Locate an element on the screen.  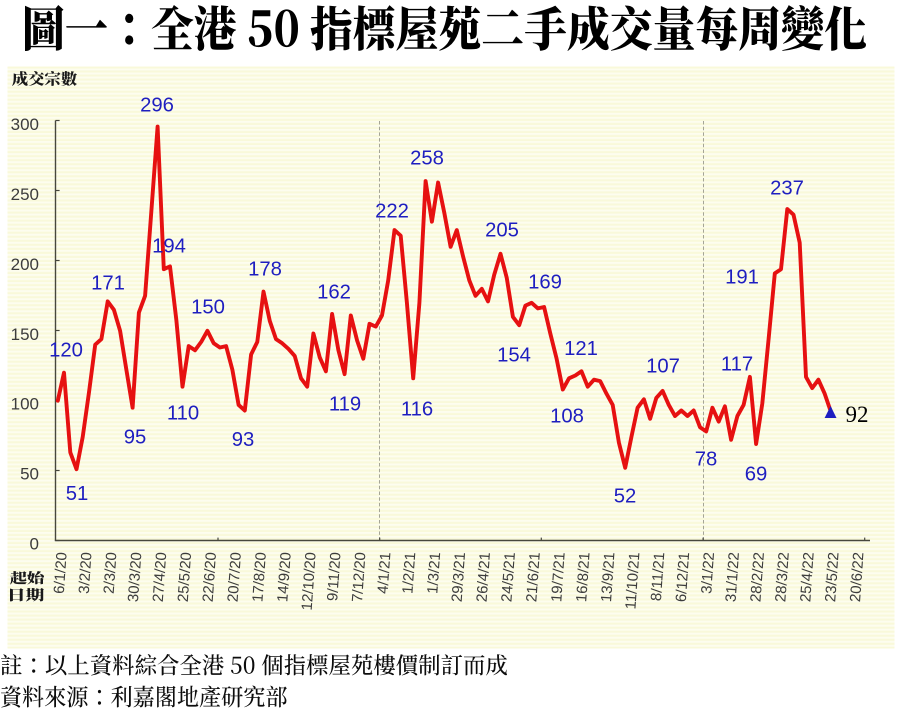
svg-text: 296 is located at coordinates (157, 105).